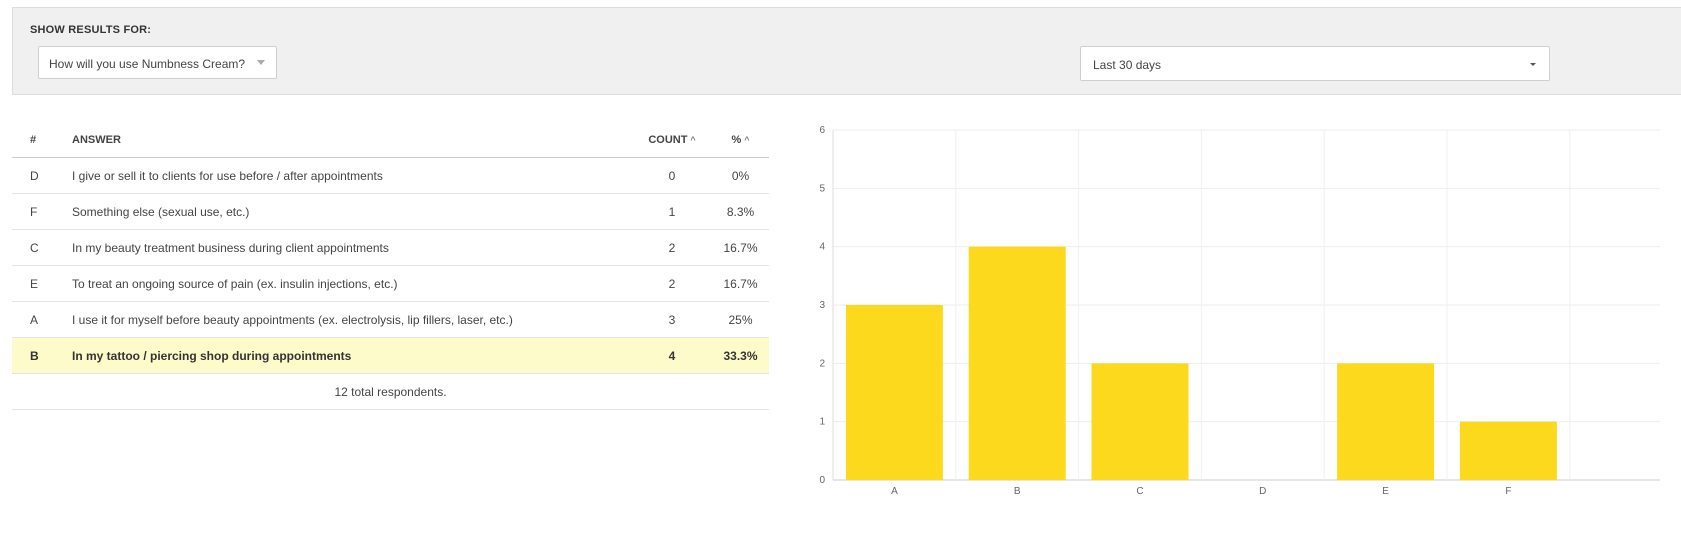 The image size is (1681, 560). What do you see at coordinates (822, 130) in the screenshot?
I see `y-tick-label: 6` at bounding box center [822, 130].